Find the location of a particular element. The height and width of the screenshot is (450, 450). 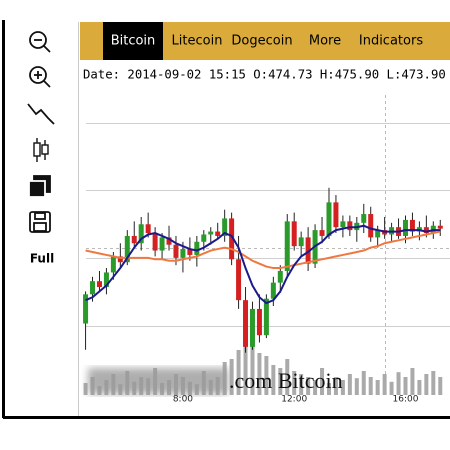

full-button: Full is located at coordinates (42, 259).